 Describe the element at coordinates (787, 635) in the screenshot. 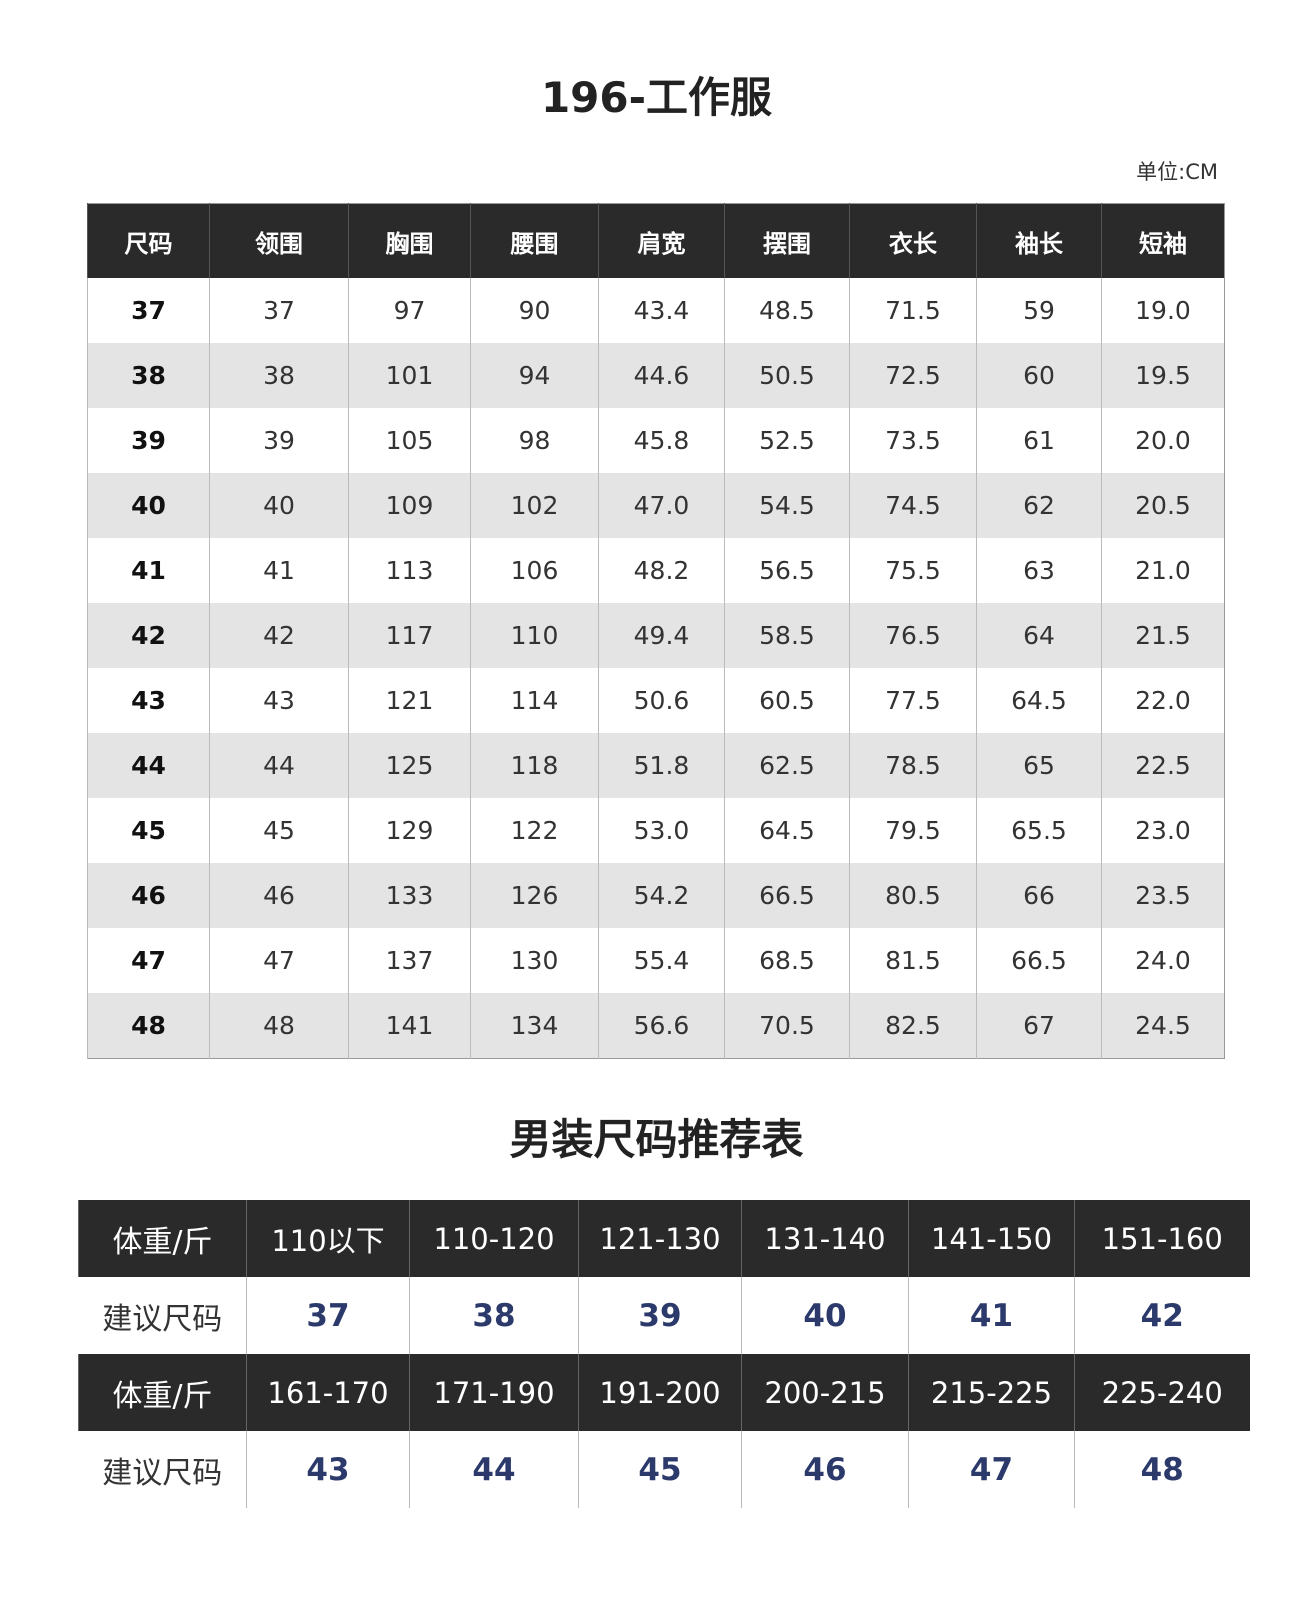

I see `measurement-cell: 58.5` at that location.